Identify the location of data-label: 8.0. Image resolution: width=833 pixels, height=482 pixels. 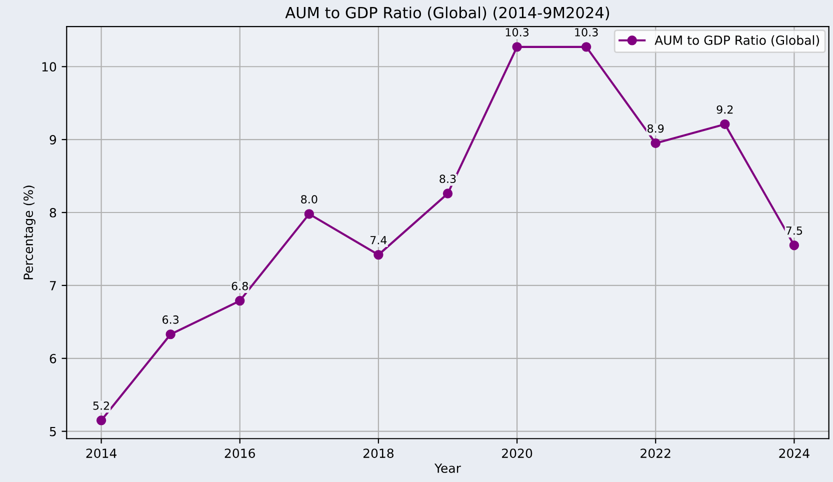
(309, 199).